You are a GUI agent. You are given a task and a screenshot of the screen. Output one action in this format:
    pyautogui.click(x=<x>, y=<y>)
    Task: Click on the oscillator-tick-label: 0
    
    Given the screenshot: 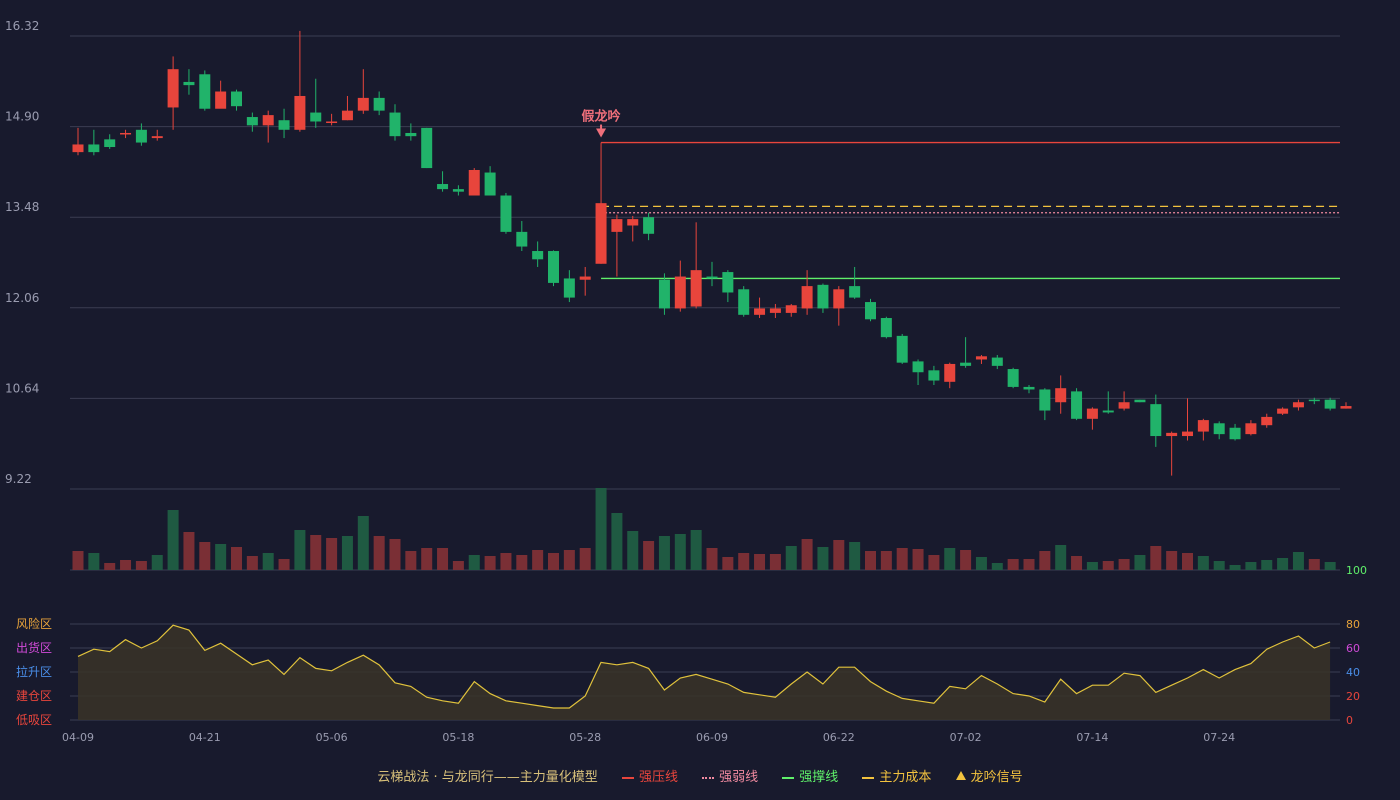 What is the action you would take?
    pyautogui.click(x=1349, y=720)
    